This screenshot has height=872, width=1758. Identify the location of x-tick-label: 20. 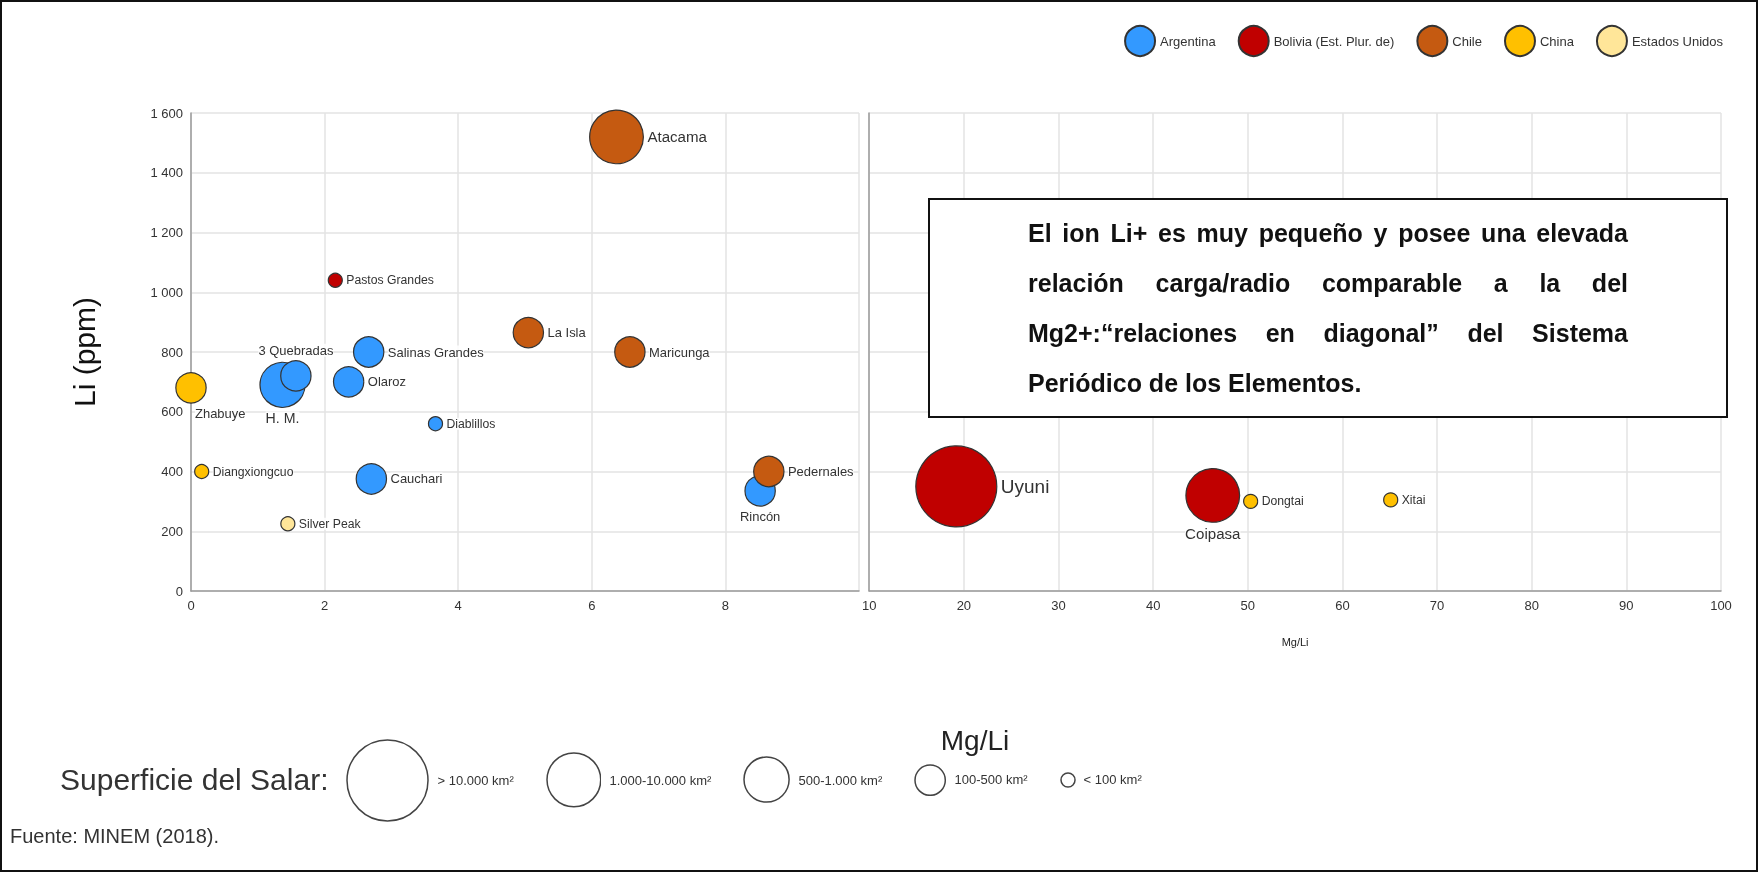
(964, 605).